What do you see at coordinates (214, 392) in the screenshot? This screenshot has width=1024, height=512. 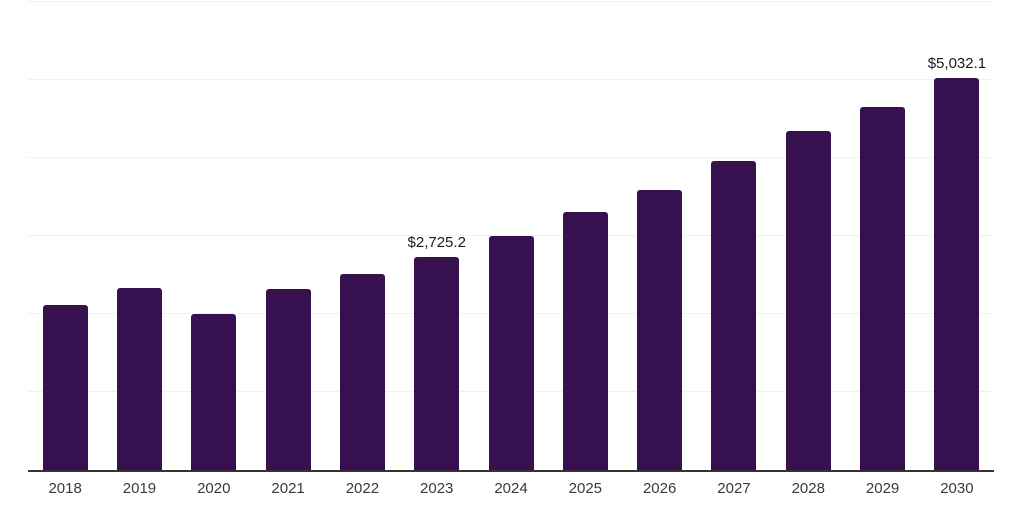 I see `bar-2020` at bounding box center [214, 392].